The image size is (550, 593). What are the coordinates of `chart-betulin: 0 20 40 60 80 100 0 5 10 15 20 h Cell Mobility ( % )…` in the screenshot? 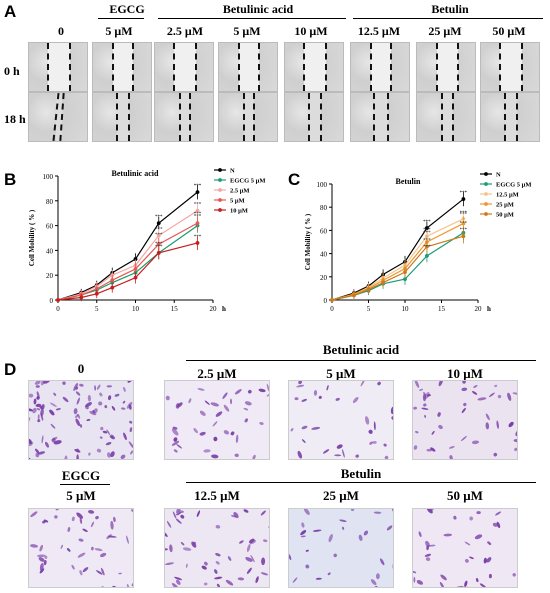 It's located at (417, 243).